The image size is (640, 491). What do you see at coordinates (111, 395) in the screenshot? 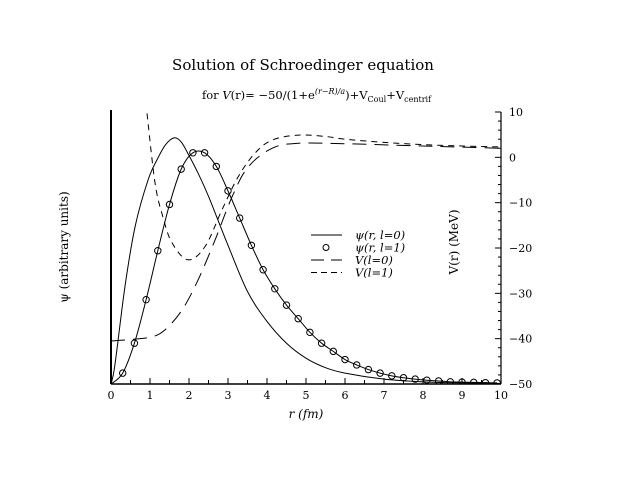
I see `x-tick-label: 0` at bounding box center [111, 395].